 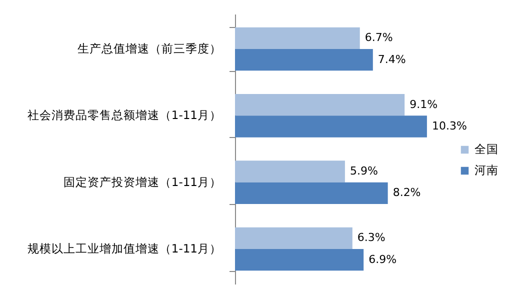 I want to click on data-label: 6.7%, so click(x=378, y=37).